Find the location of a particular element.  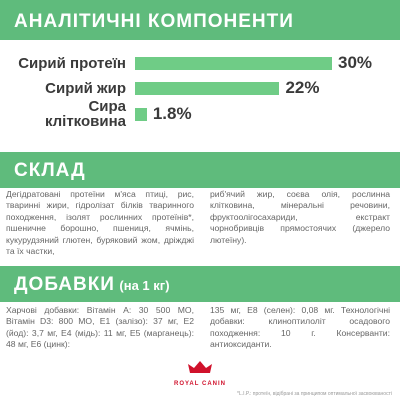

logo-text: ROYAL CANIN is located at coordinates (199, 384).